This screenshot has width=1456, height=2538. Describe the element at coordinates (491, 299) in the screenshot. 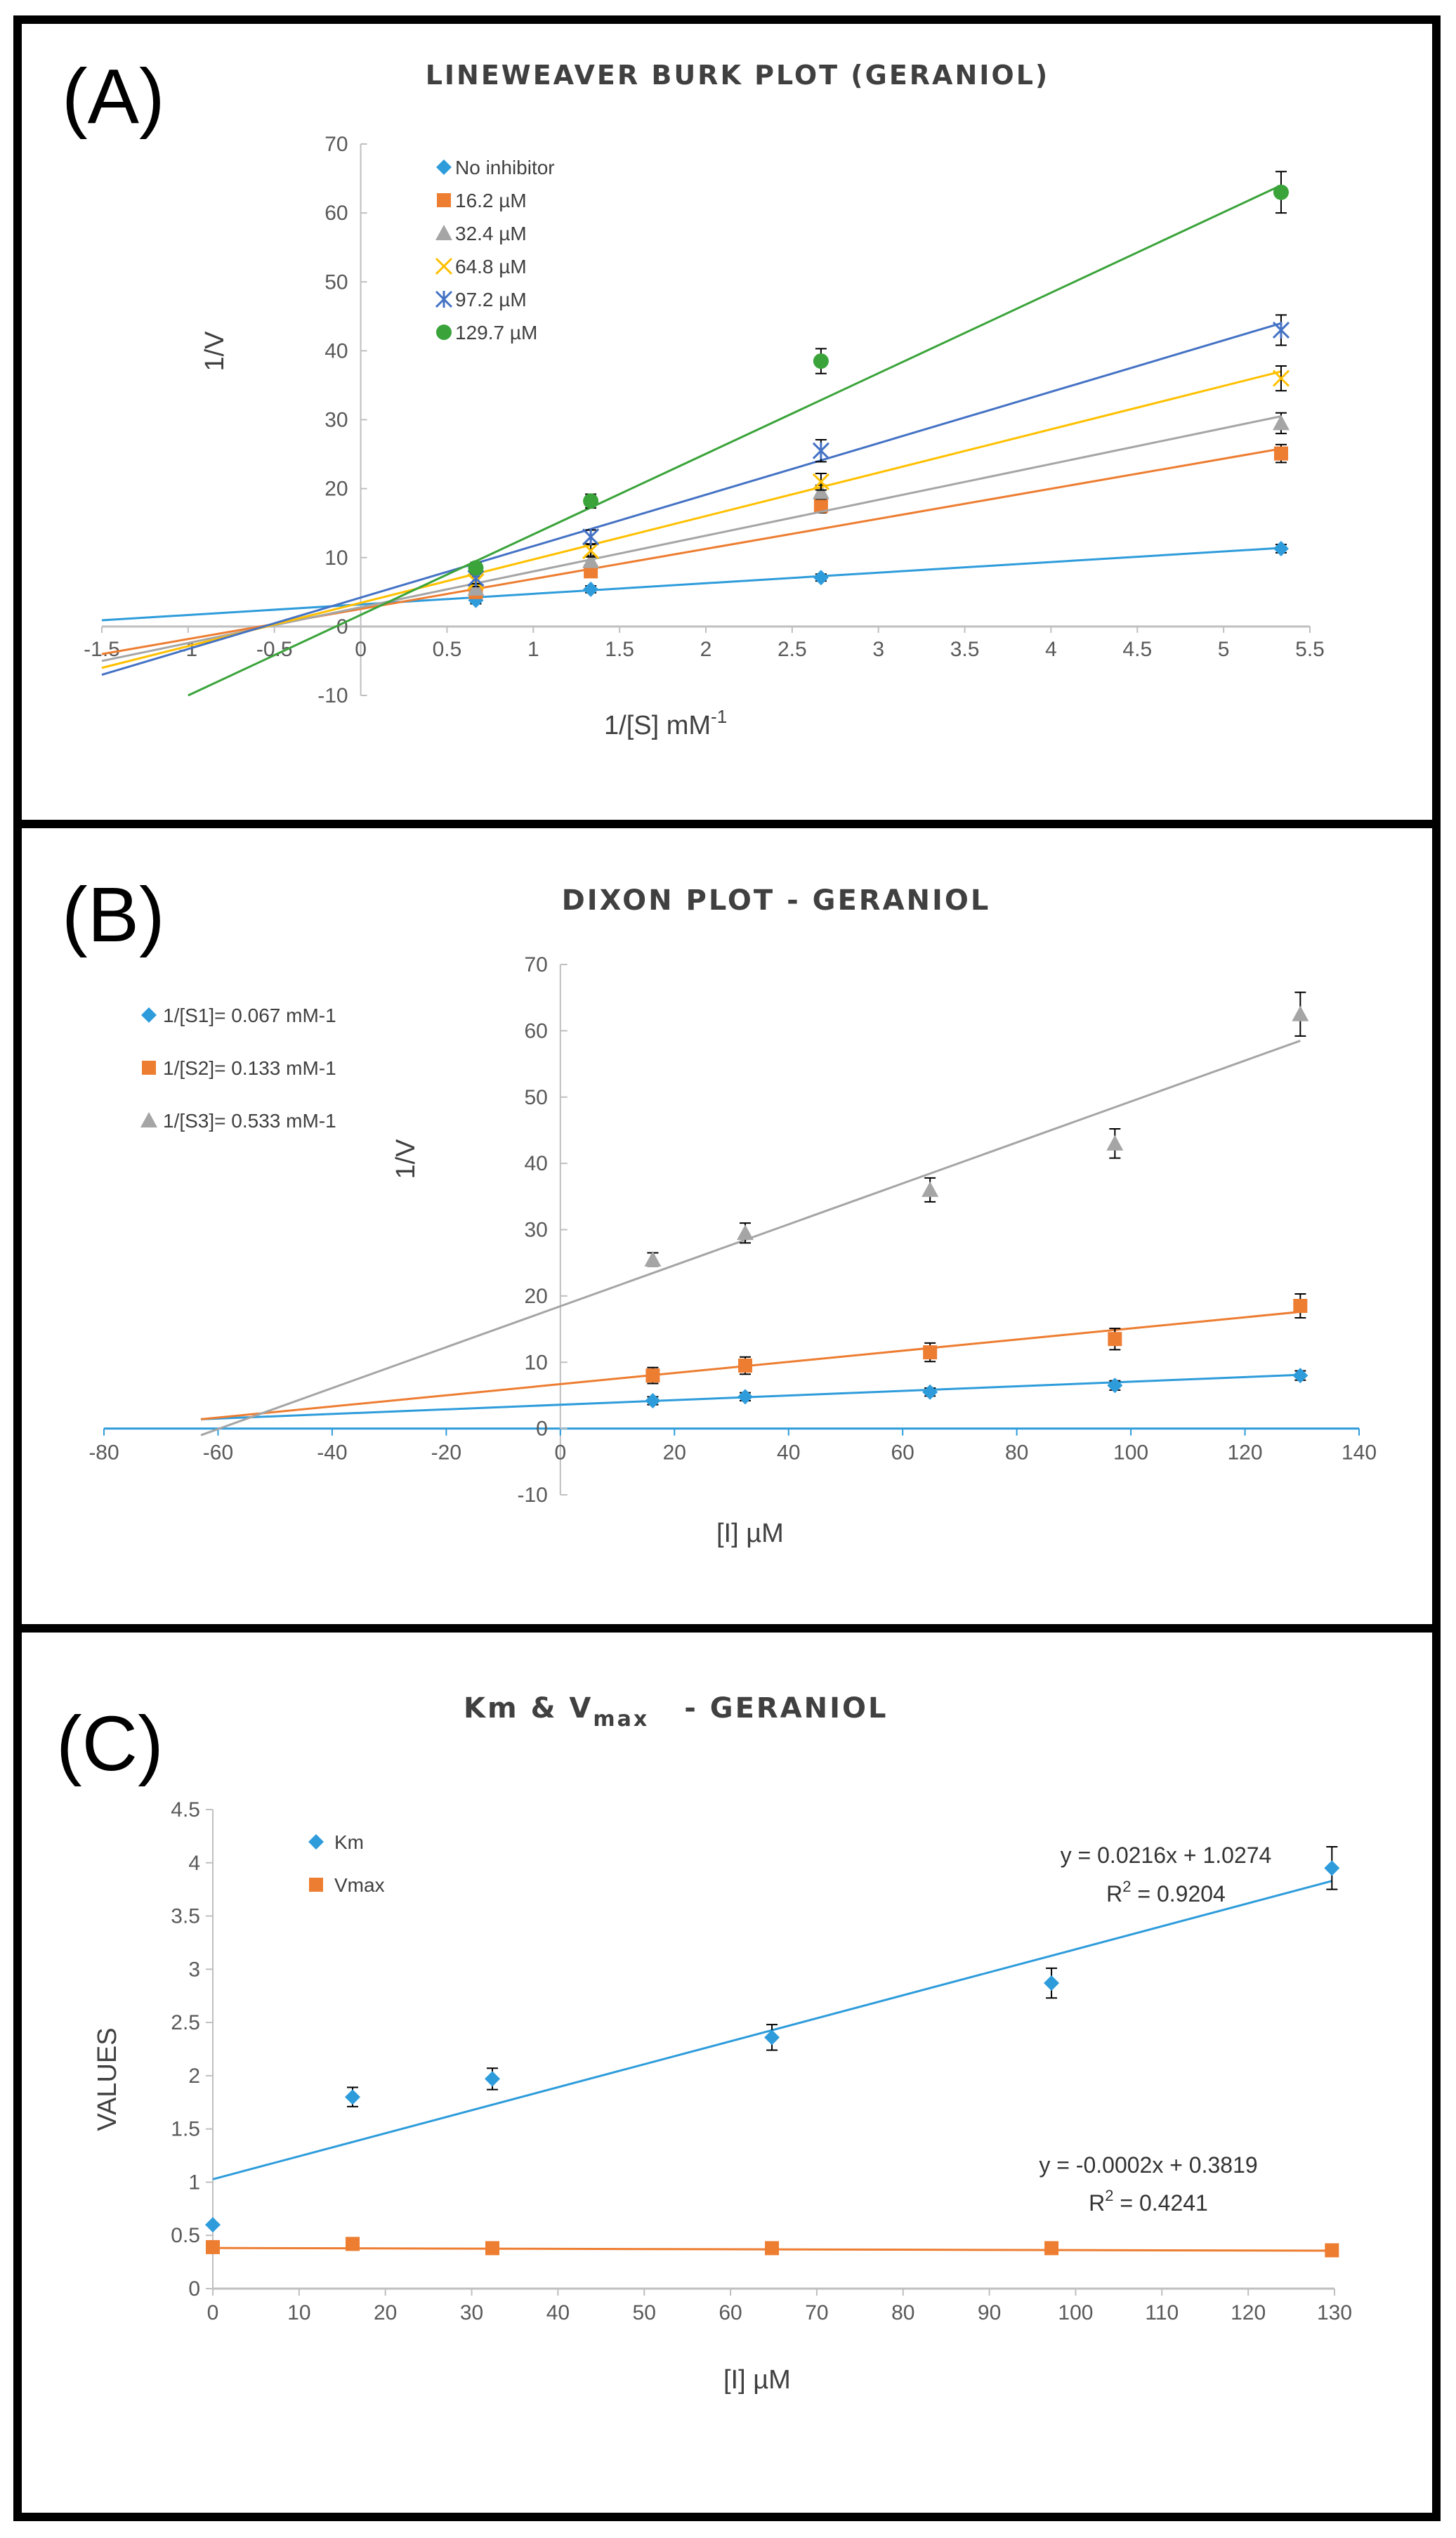

I see `legend-a-label-4: 97.2 µM` at that location.